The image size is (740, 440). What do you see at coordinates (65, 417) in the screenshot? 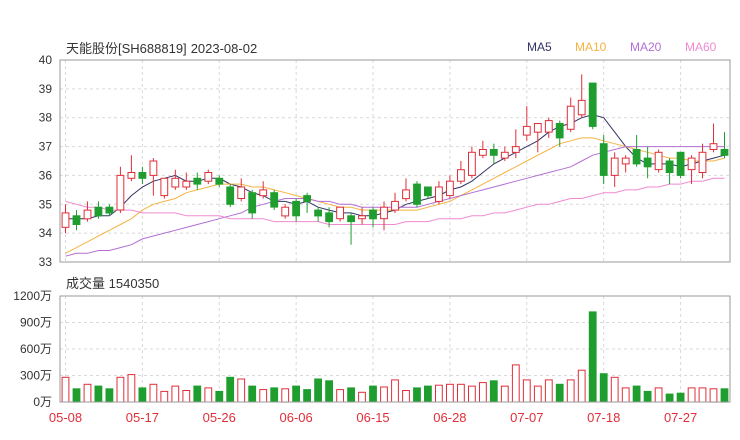
I see `date-tick-label: 05-08` at bounding box center [65, 417].